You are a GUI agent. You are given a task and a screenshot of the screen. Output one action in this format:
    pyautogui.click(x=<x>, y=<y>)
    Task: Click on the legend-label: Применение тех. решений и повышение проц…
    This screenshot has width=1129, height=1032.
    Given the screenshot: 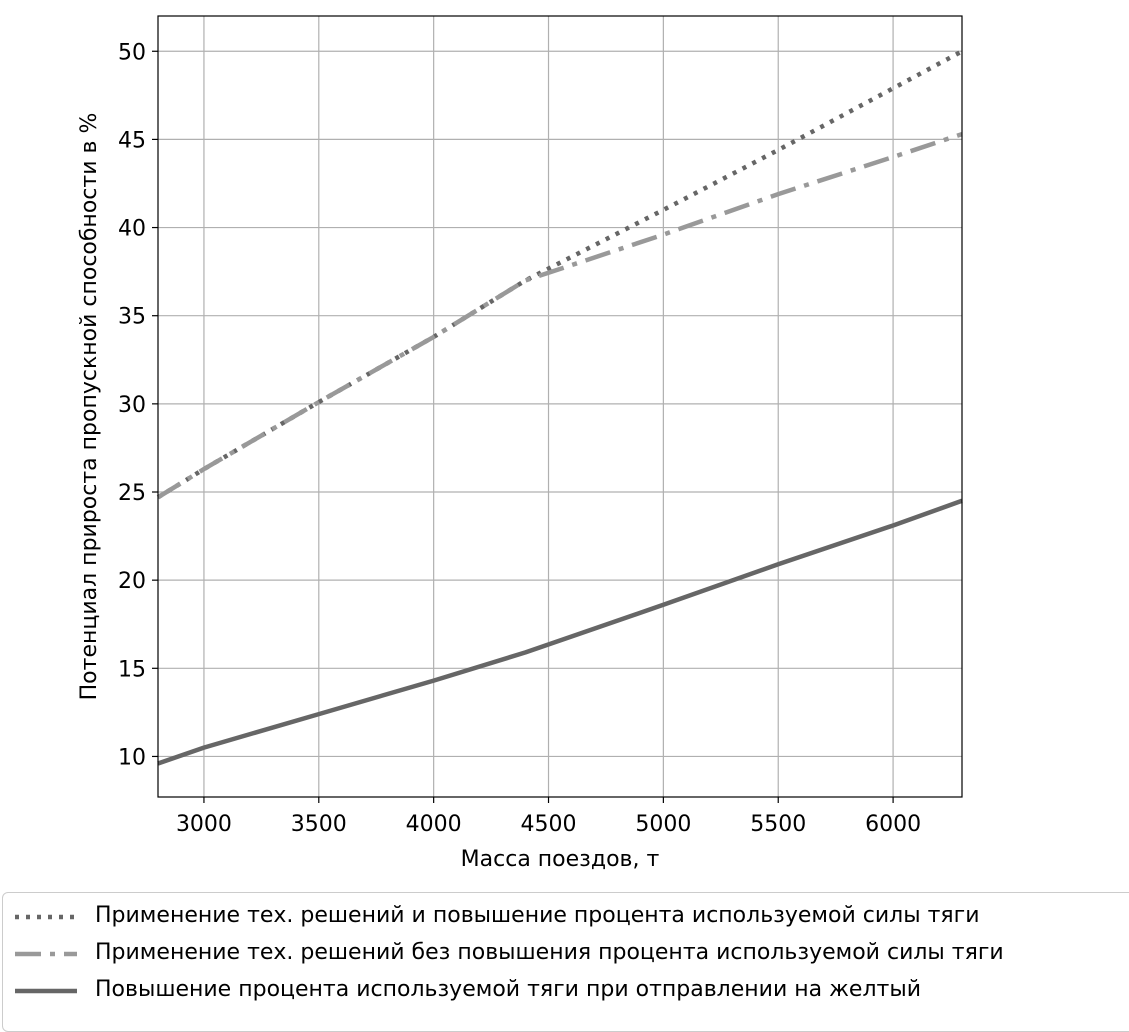 What is the action you would take?
    pyautogui.click(x=537, y=915)
    